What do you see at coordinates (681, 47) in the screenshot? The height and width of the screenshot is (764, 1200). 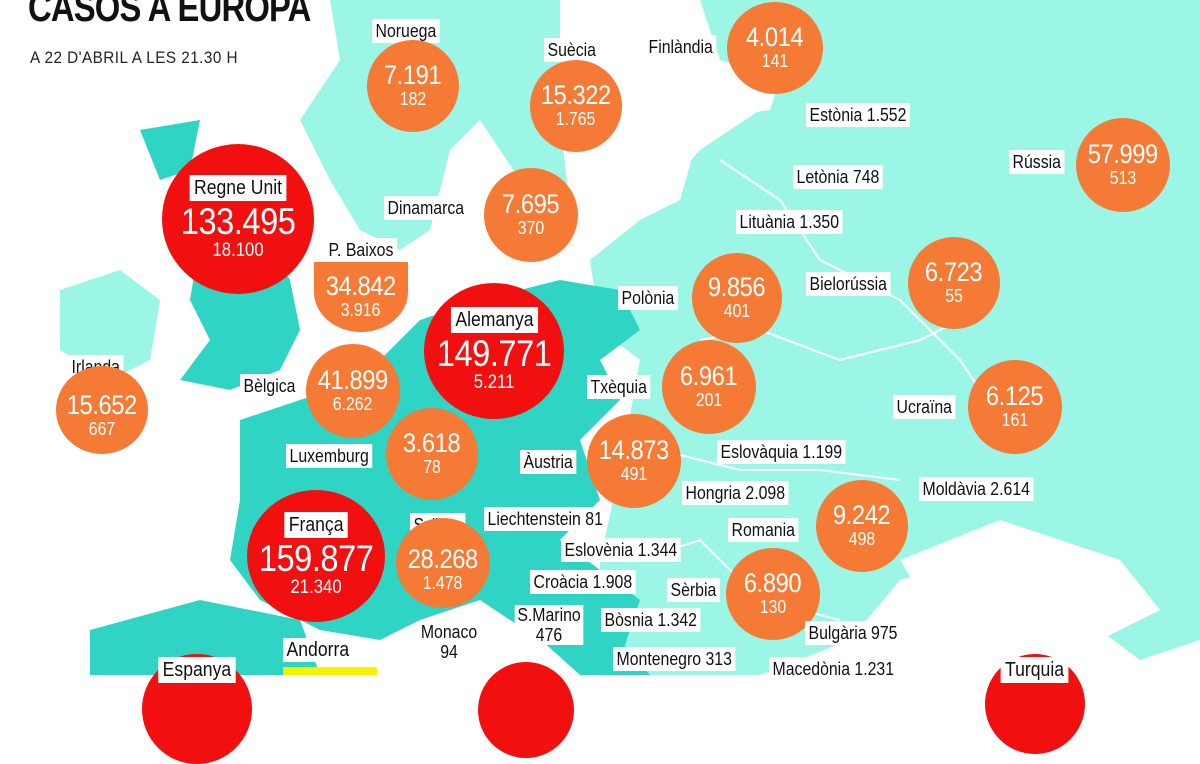 I see `label-finlandia: Finlàndia` at bounding box center [681, 47].